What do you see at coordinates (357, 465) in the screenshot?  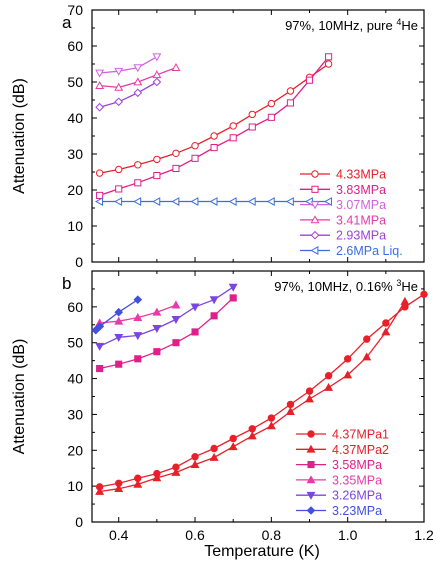 I see `legend-label: 3.58MPa` at bounding box center [357, 465].